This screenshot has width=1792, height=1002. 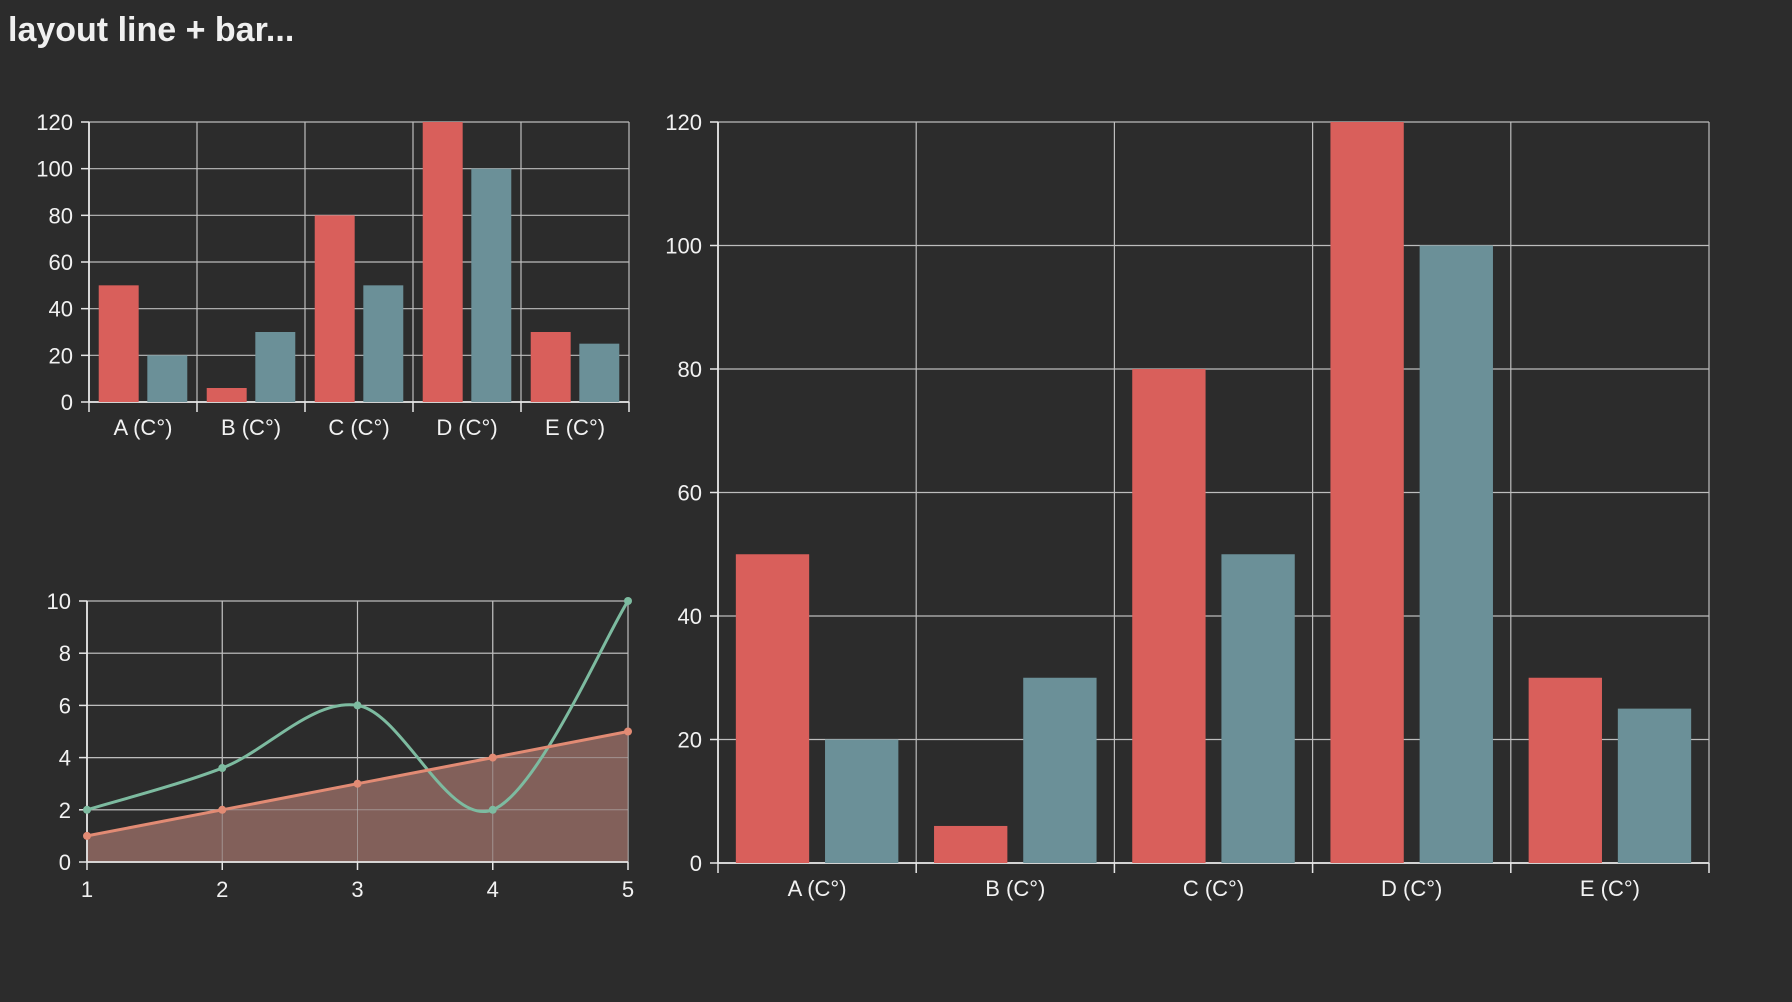 I want to click on small-bar-ytick-label: 60, so click(x=61, y=262).